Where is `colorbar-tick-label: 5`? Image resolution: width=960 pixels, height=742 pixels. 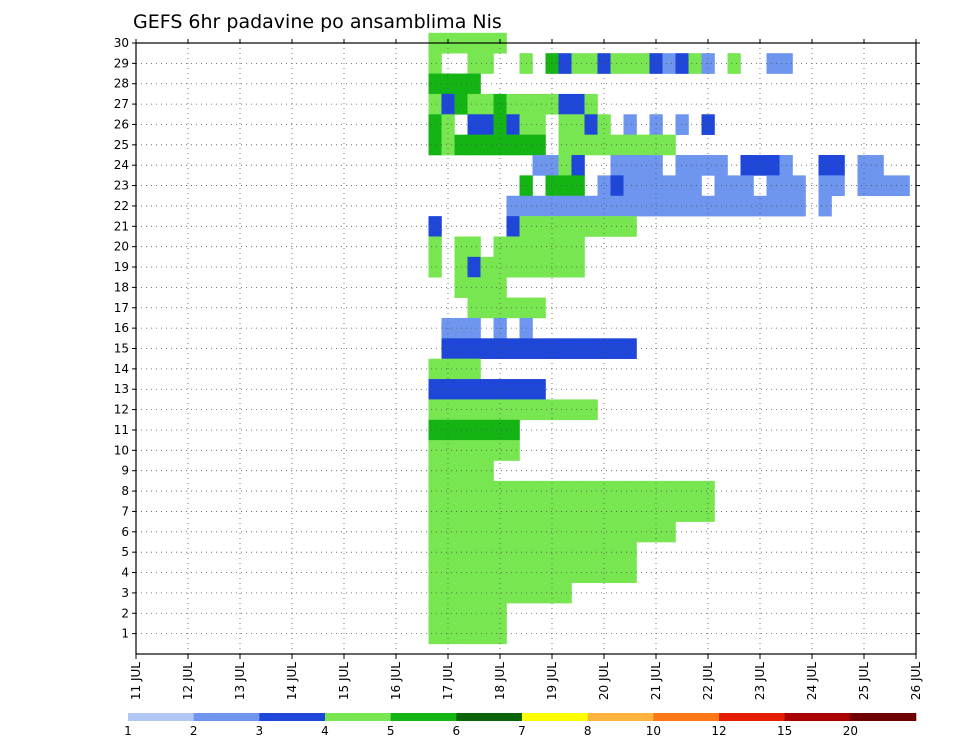 colorbar-tick-label: 5 is located at coordinates (391, 731).